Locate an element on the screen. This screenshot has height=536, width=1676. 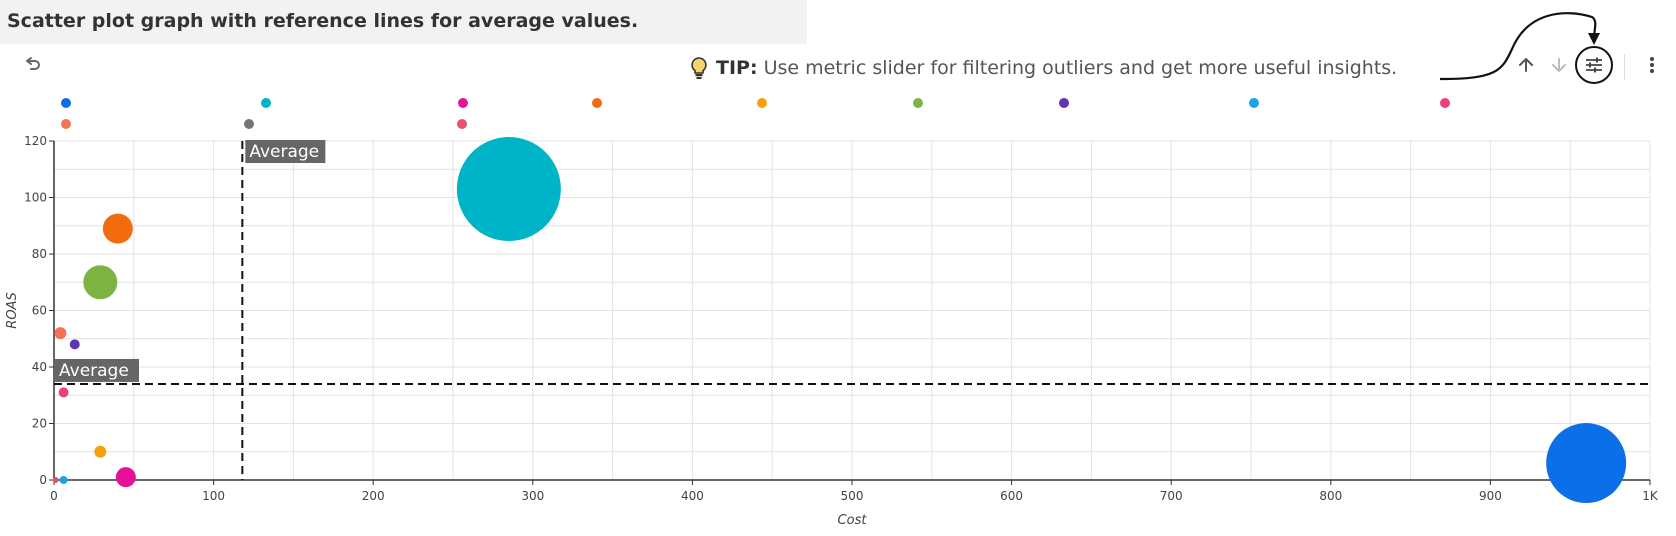
reference-label-x: Average is located at coordinates (284, 152).